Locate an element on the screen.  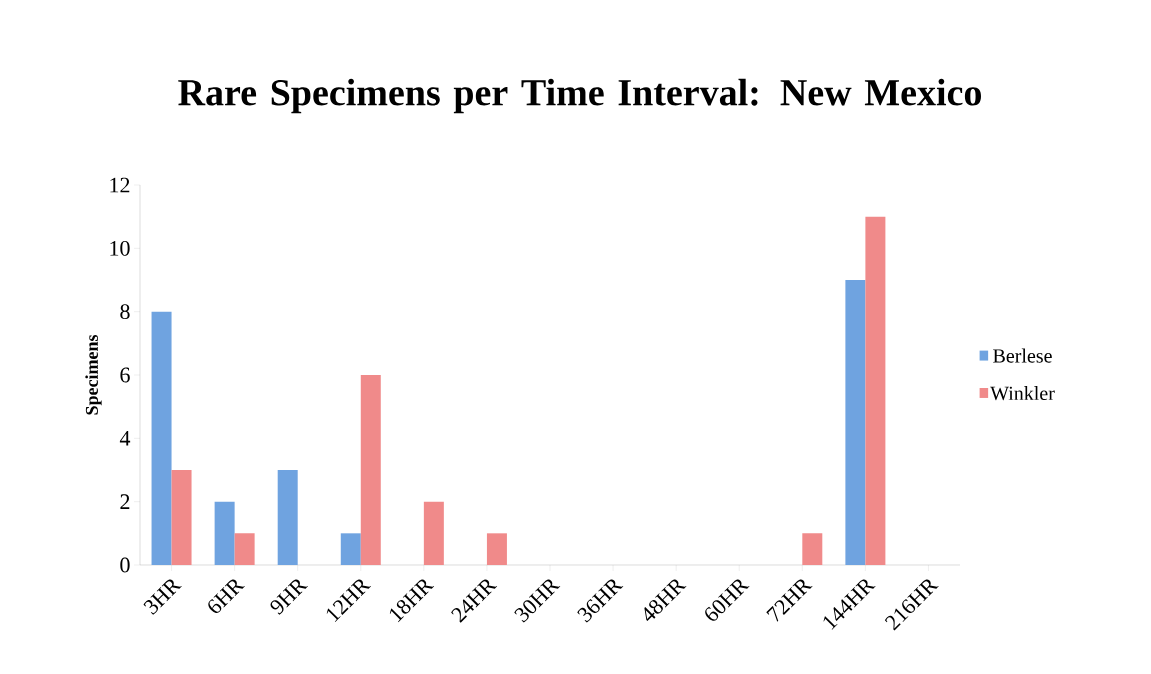
x-tick-label: 3HR is located at coordinates (162, 597).